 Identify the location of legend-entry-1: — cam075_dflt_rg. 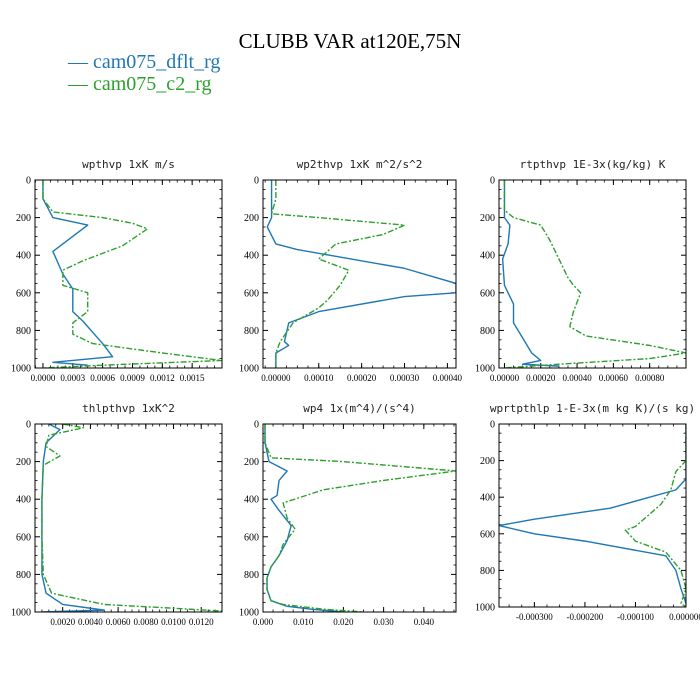
(143, 62).